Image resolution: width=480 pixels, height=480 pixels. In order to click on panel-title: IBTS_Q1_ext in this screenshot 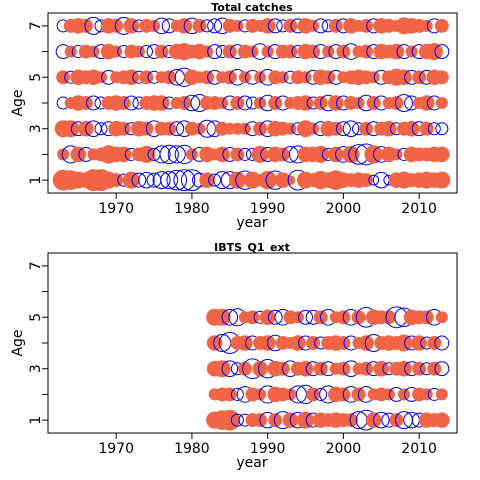, I will do `click(252, 247)`.